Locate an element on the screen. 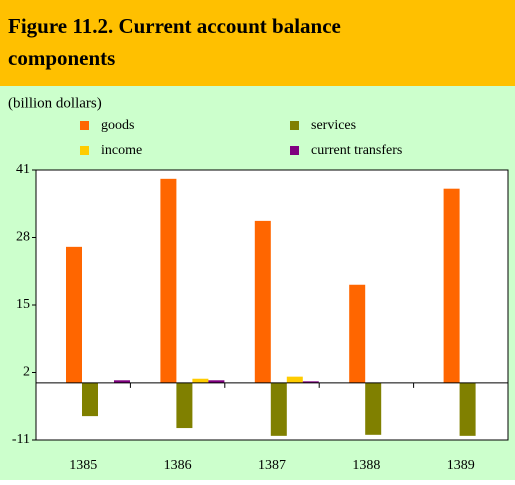 Image resolution: width=515 pixels, height=485 pixels. legend-label: current transfers is located at coordinates (356, 150).